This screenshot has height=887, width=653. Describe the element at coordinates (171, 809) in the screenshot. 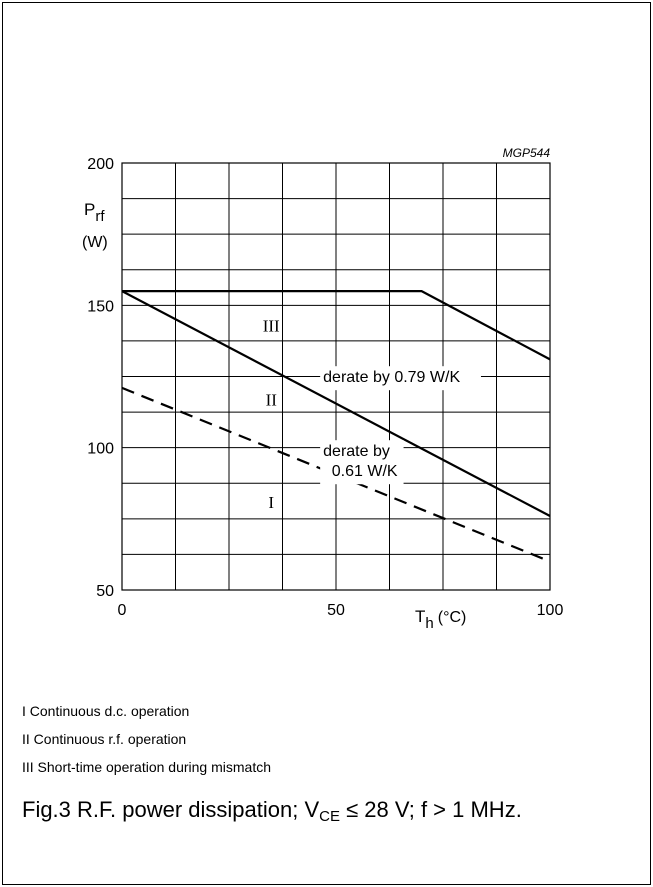

I see `caption-prefix: Fig.3 R.F. power dissipation; V` at that location.